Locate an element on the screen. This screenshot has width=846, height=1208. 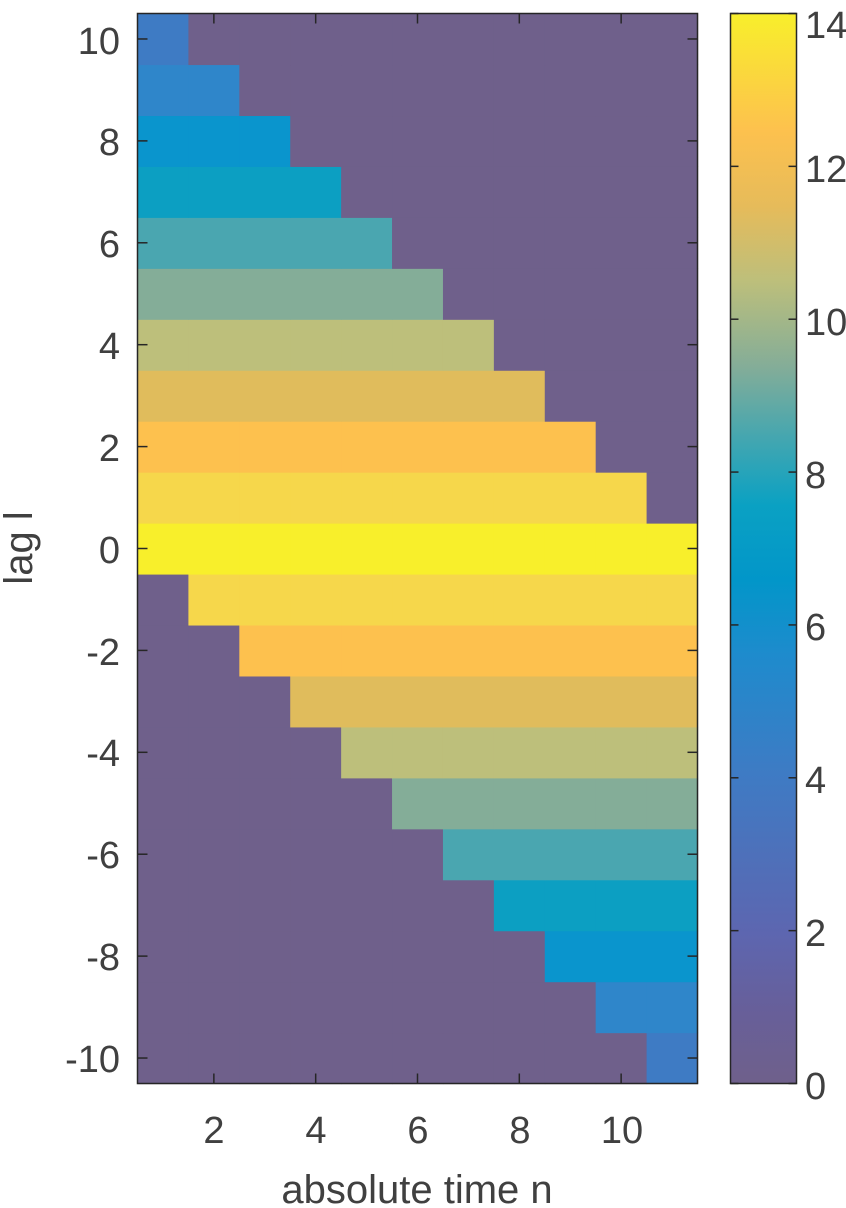
x-tick-label-2: 2 is located at coordinates (213, 1131).